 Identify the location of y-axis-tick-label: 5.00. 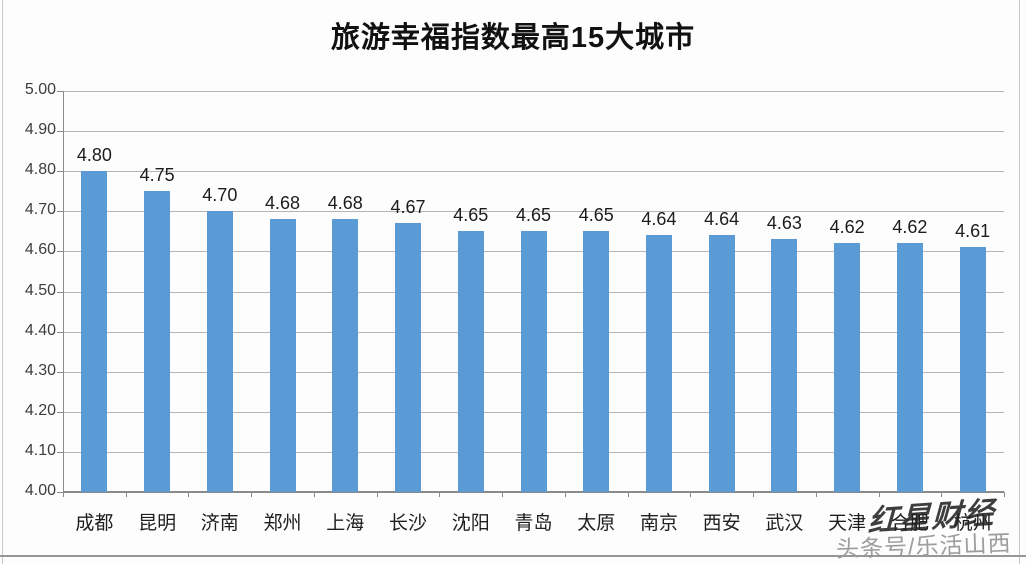
(40, 89).